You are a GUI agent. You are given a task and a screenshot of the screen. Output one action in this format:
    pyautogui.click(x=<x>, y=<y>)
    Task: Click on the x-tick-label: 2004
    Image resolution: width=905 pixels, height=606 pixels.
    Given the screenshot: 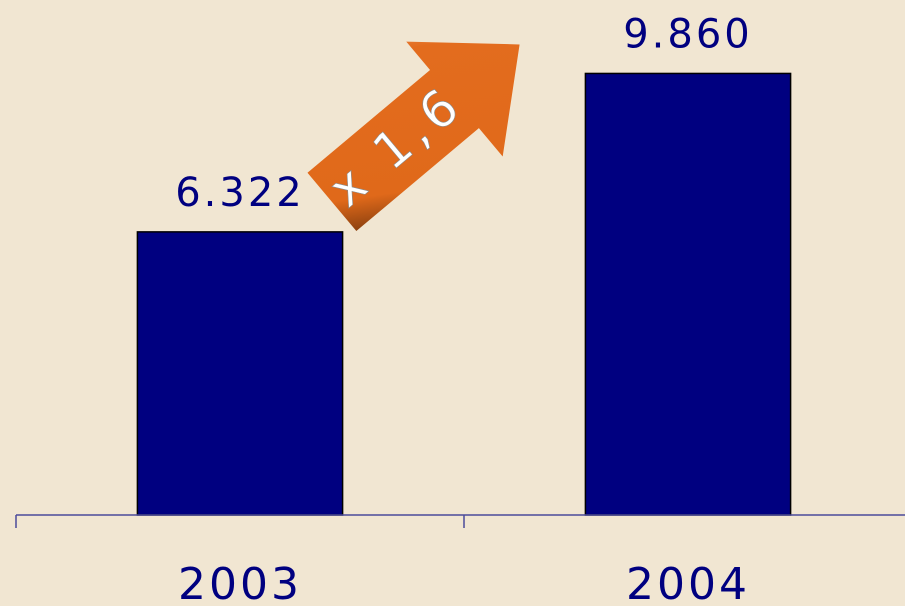 What is the action you would take?
    pyautogui.click(x=688, y=582)
    